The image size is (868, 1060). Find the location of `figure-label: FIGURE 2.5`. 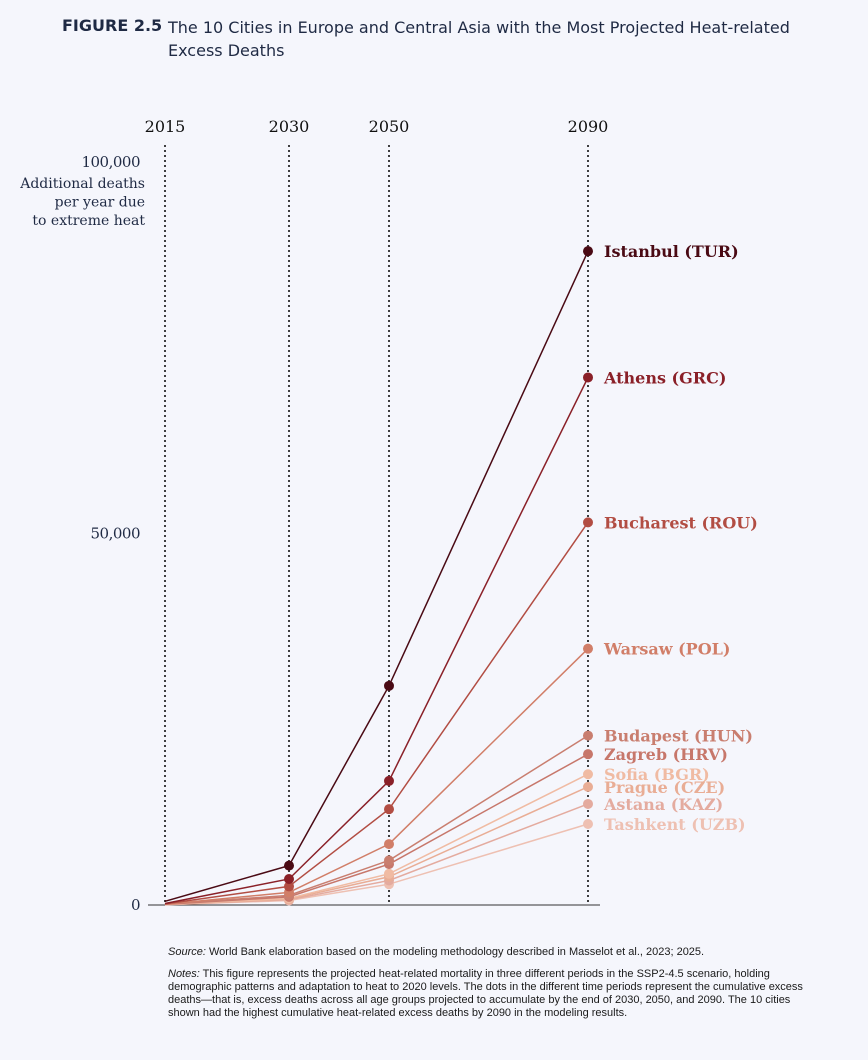

figure-label: FIGURE 2.5 is located at coordinates (112, 25).